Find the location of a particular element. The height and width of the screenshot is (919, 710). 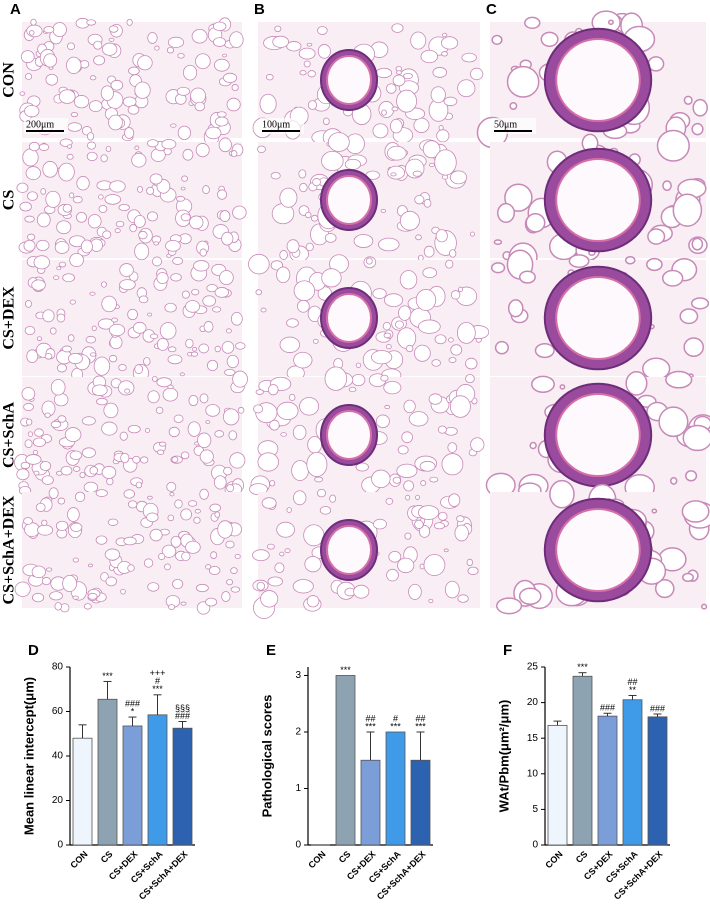

airway-lumen is located at coordinates (349, 318).